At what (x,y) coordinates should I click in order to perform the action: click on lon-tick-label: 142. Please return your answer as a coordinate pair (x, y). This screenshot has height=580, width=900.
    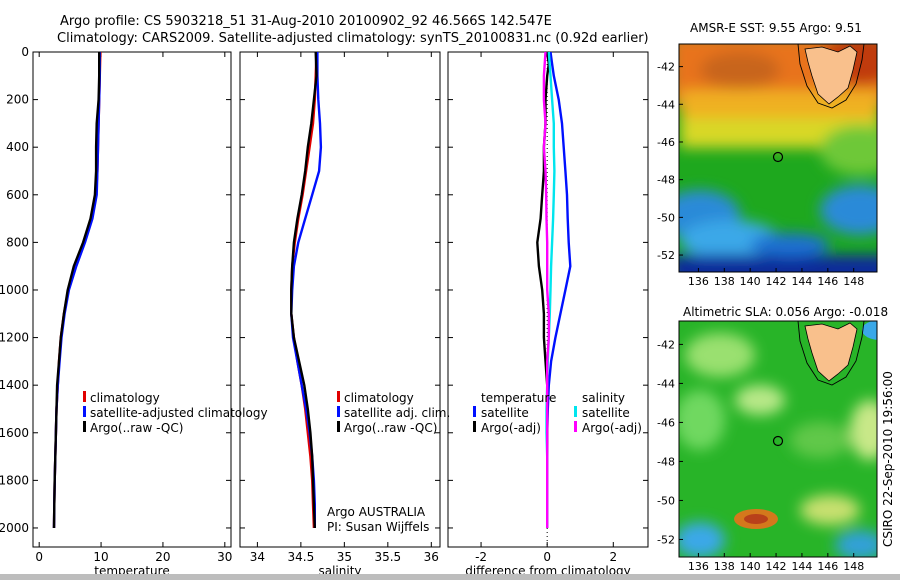
    Looking at the image, I should click on (776, 566).